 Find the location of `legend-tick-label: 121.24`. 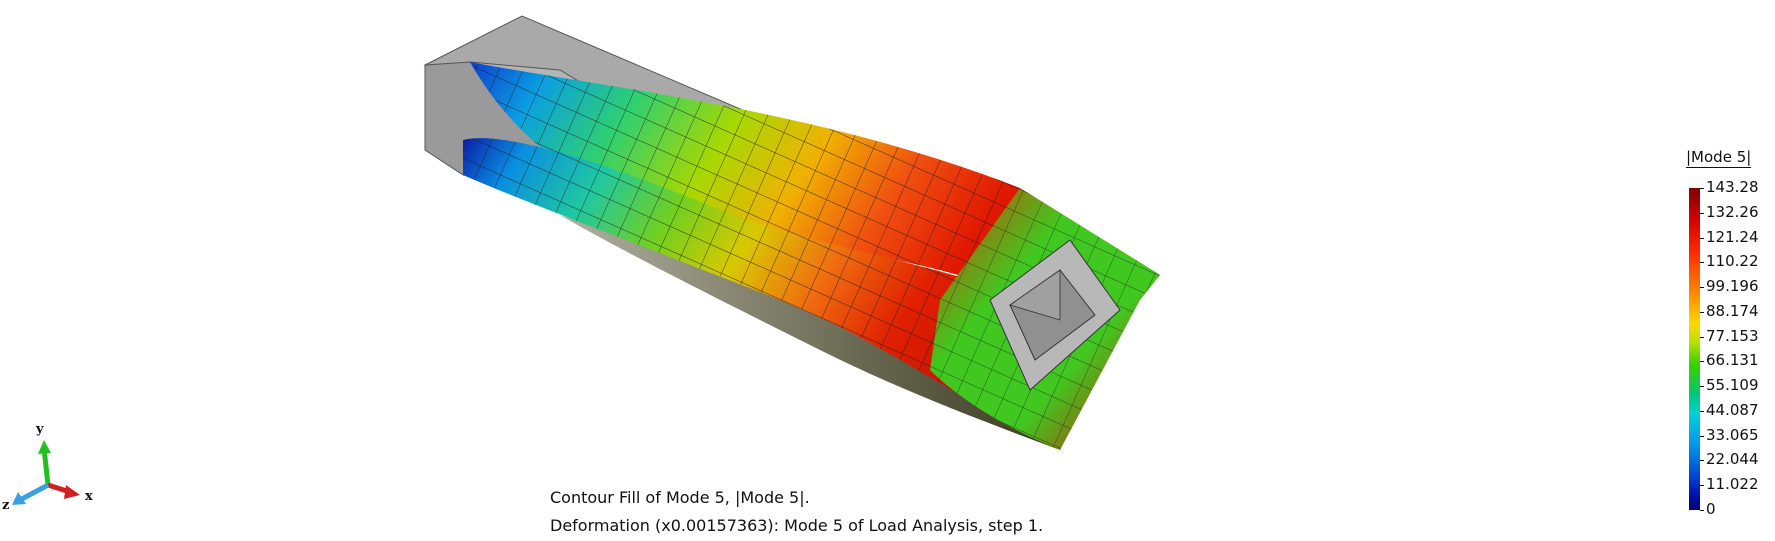

legend-tick-label: 121.24 is located at coordinates (1732, 236).